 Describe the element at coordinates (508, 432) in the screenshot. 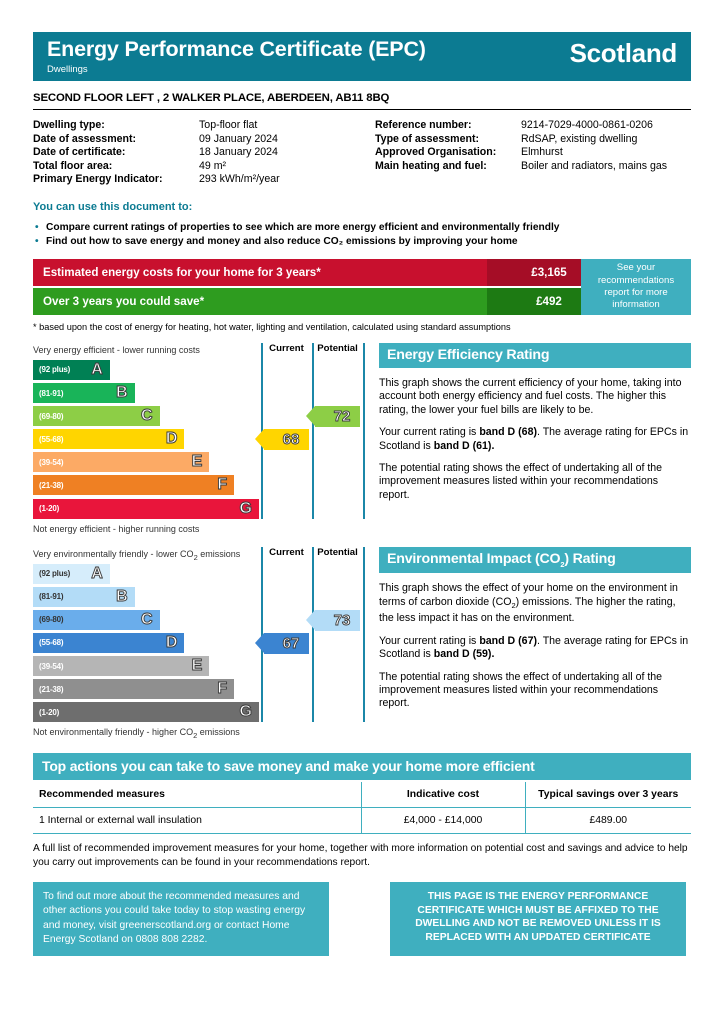

I see `current-band-text: band D (68)` at that location.